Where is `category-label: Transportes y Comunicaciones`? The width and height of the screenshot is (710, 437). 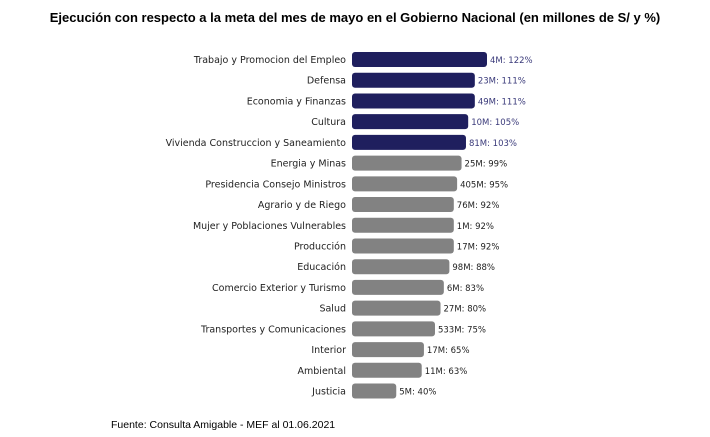 category-label: Transportes y Comunicaciones is located at coordinates (273, 329).